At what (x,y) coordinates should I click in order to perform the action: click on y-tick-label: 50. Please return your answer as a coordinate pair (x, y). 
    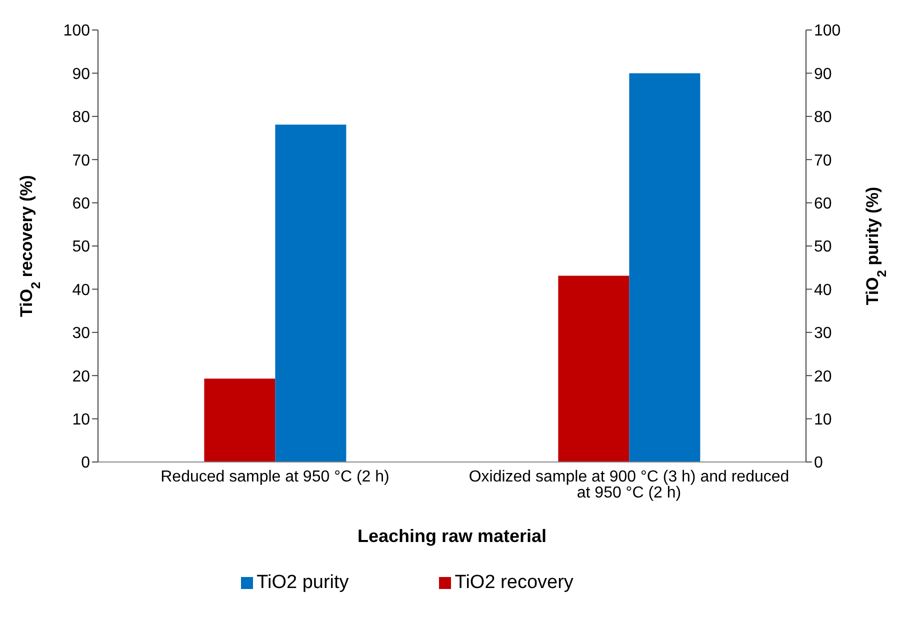
    Looking at the image, I should click on (81, 247).